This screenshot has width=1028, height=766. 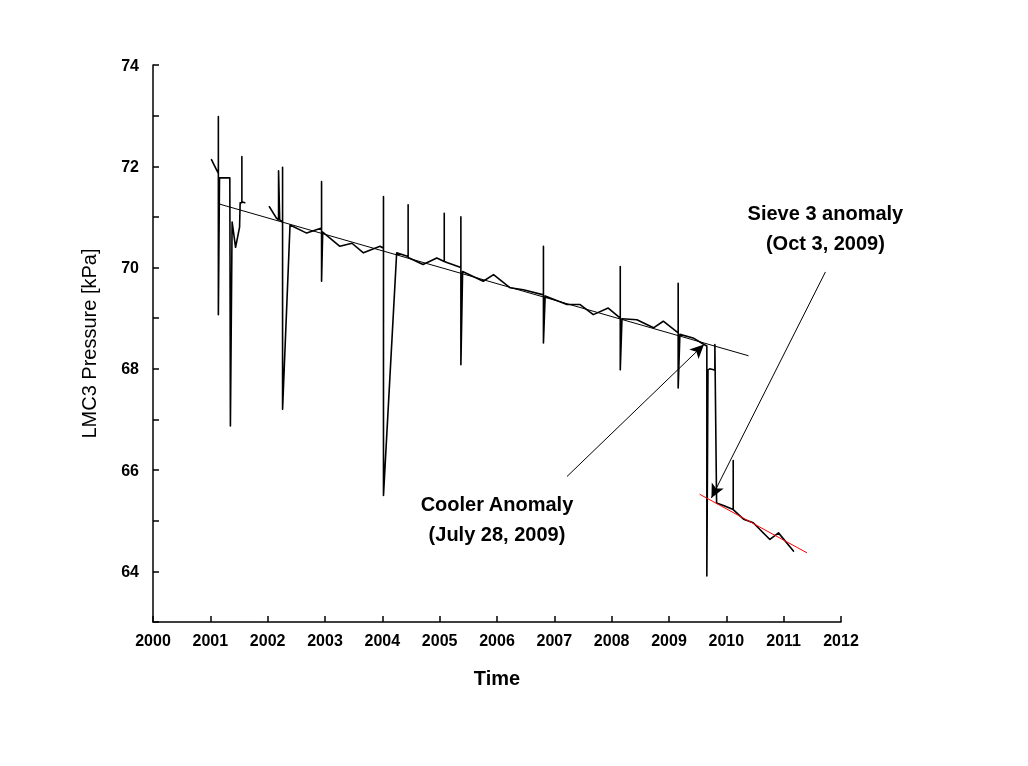 I want to click on y-tick-label: 64, so click(x=130, y=571).